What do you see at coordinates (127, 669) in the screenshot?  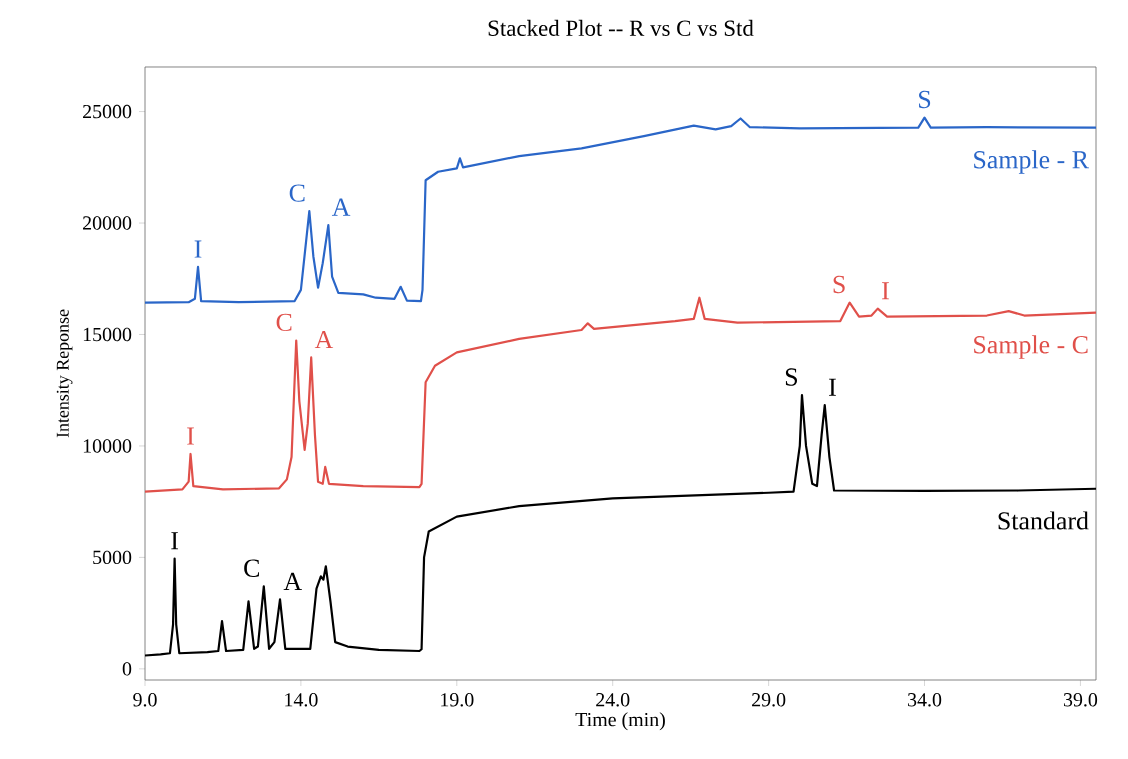 I see `y-tick-label: 0` at bounding box center [127, 669].